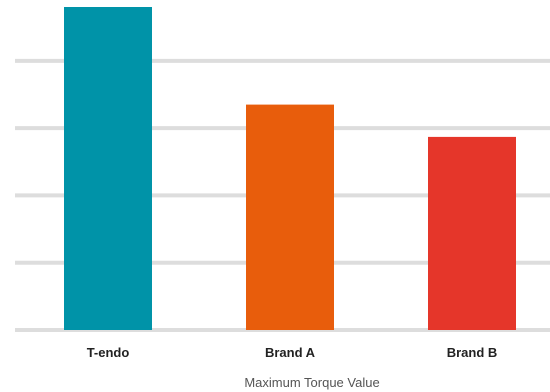 This screenshot has height=392, width=550. What do you see at coordinates (108, 352) in the screenshot?
I see `category-label-t-endo: T-endo` at bounding box center [108, 352].